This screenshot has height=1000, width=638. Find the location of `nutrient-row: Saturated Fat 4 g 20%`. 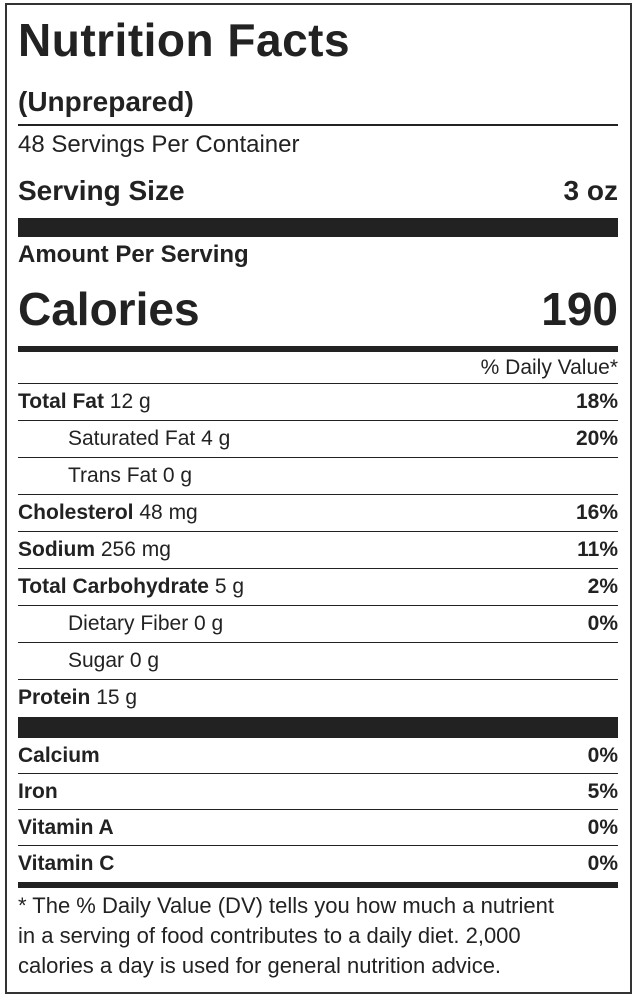

nutrient-row: Saturated Fat 4 g 20% is located at coordinates (318, 439).